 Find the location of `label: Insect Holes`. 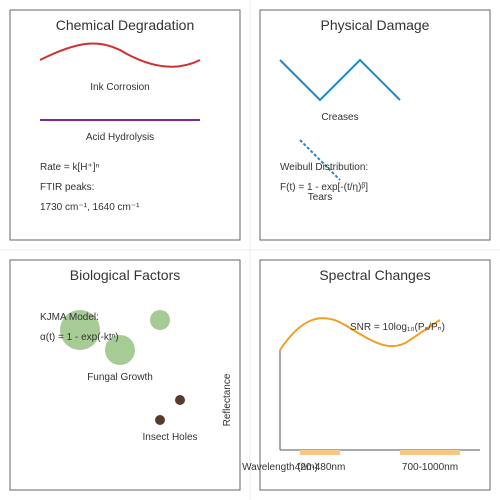

label: Insect Holes is located at coordinates (169, 437).